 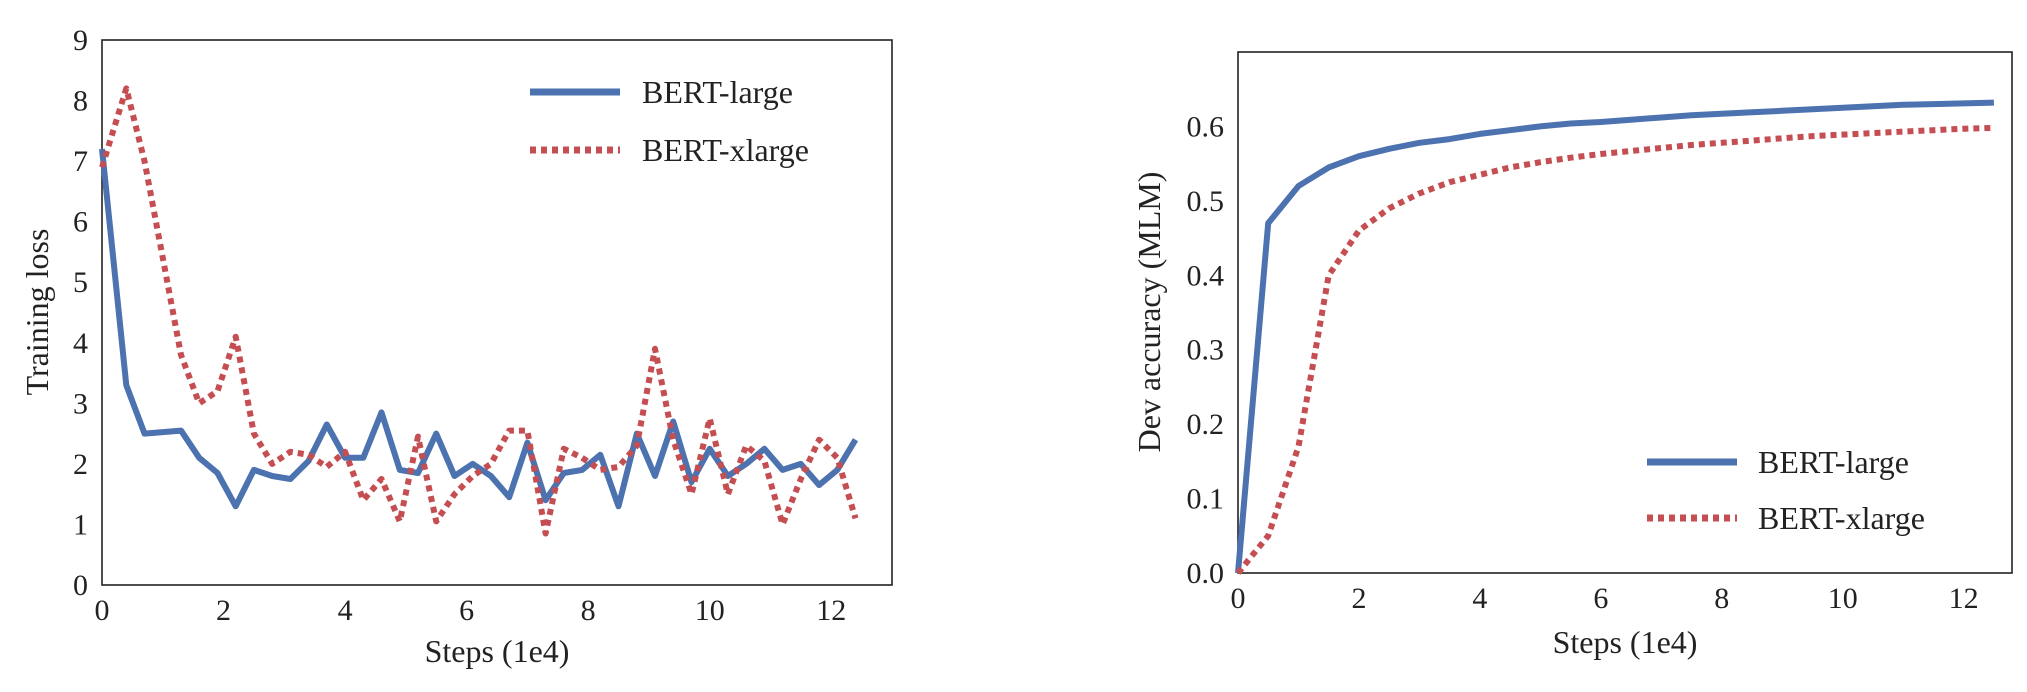 What do you see at coordinates (1206, 126) in the screenshot?
I see `dev-accuracy-y-tick-label: 0.6` at bounding box center [1206, 126].